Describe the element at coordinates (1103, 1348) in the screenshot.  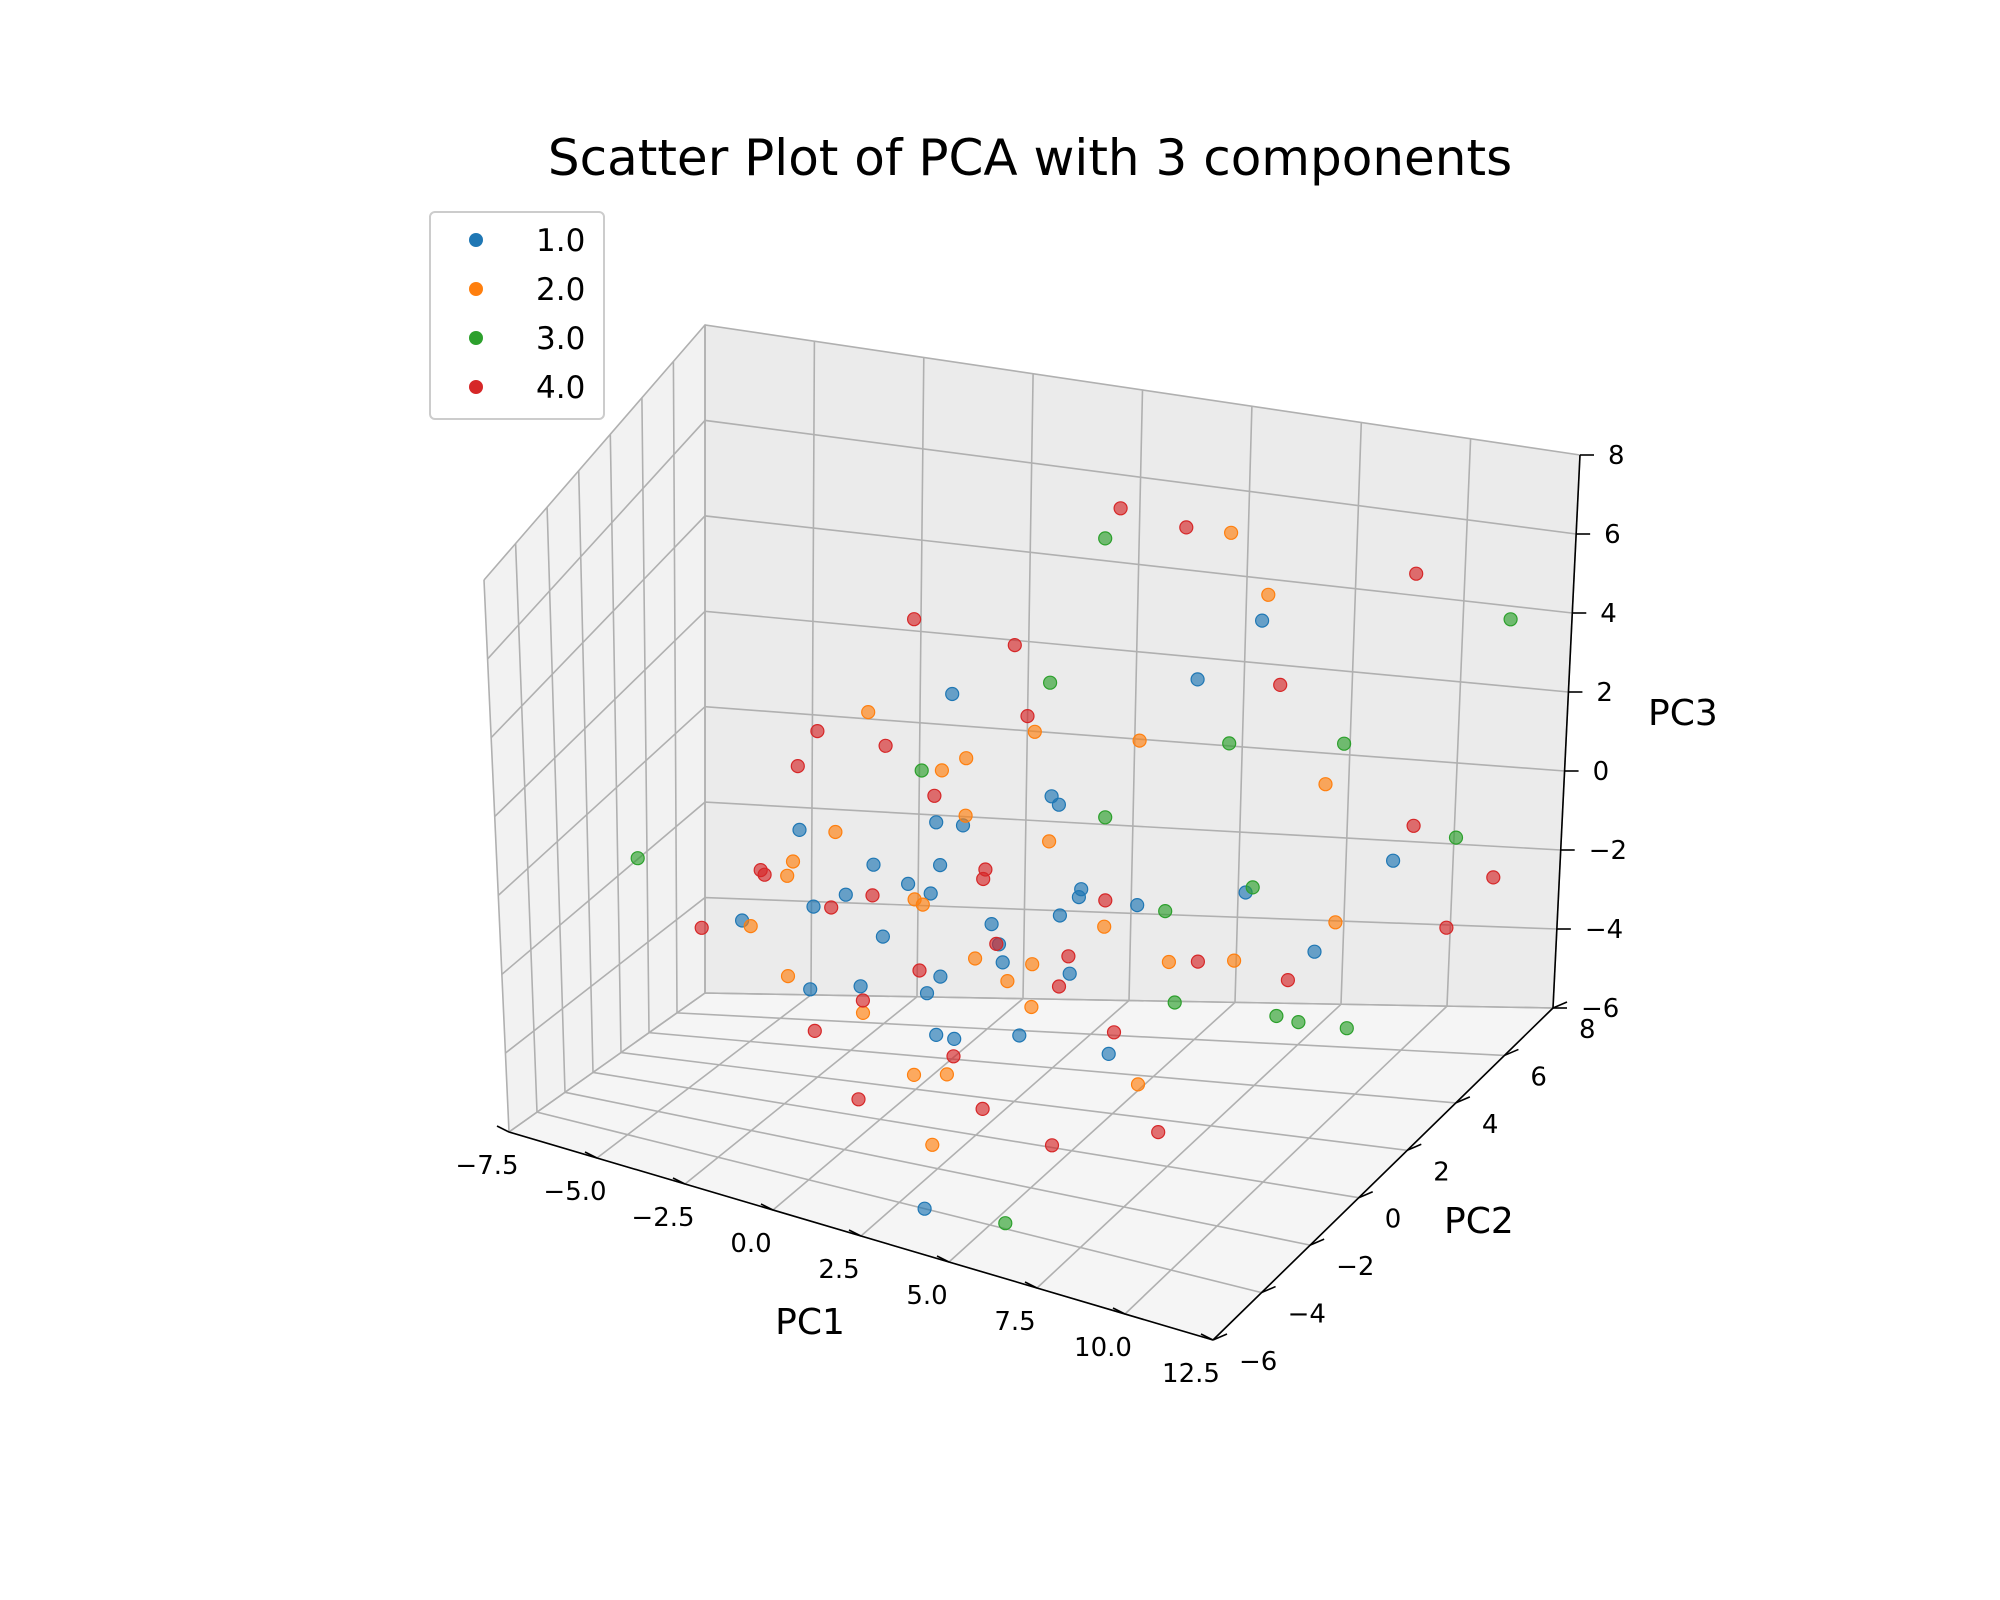
I see `x-tick-label: 10.0` at that location.